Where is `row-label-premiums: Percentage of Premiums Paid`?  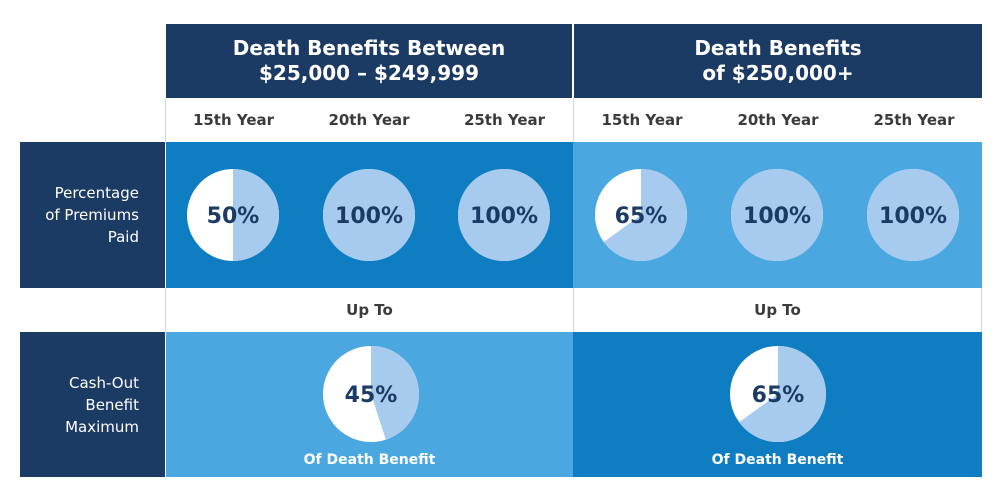
row-label-premiums: Percentage of Premiums Paid is located at coordinates (92, 215).